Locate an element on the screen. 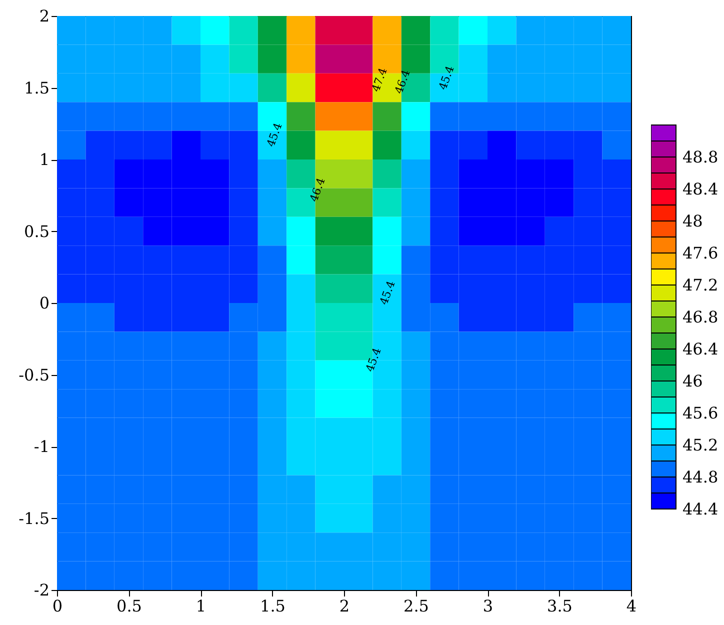 This screenshot has width=724, height=625. x-tick-label: 0 is located at coordinates (57, 606).